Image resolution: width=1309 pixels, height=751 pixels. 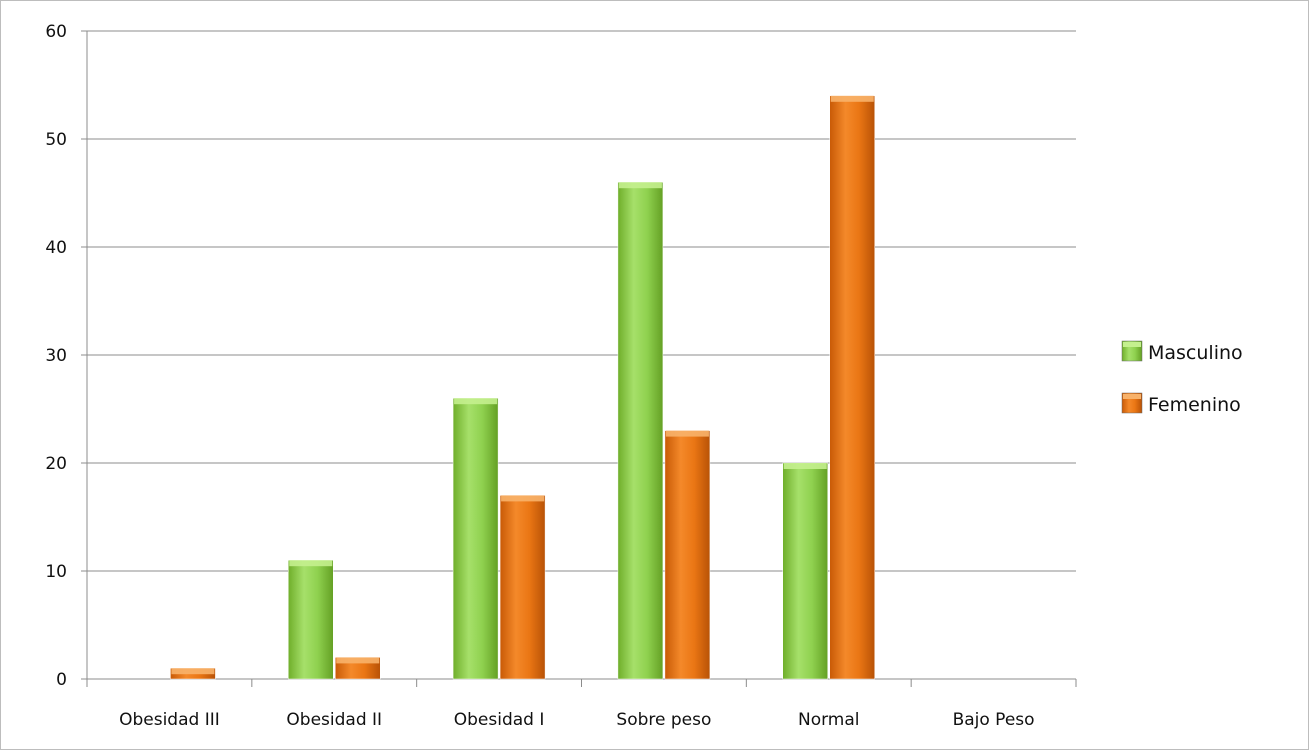 What do you see at coordinates (663, 720) in the screenshot?
I see `x-tick-label: Sobre peso` at bounding box center [663, 720].